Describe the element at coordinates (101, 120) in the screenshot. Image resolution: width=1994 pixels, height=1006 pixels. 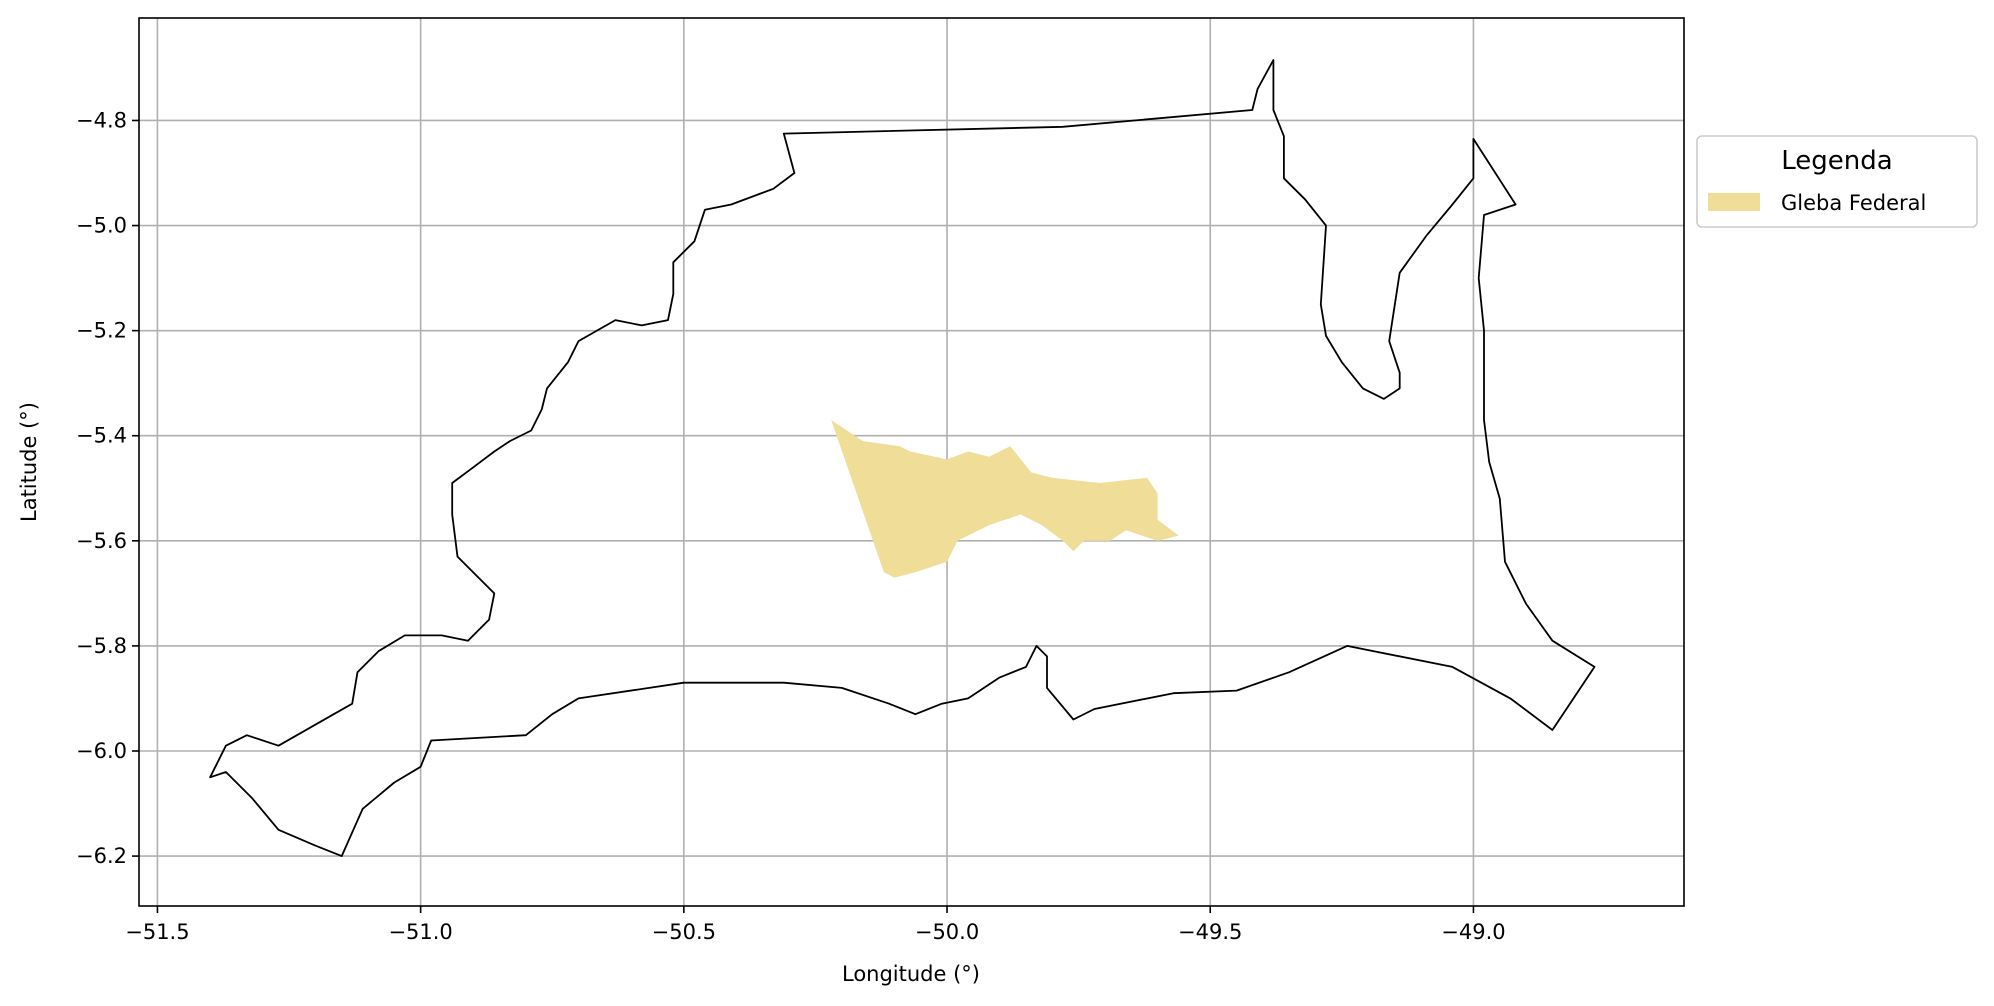
I see `y-tick-label: −4.8` at that location.